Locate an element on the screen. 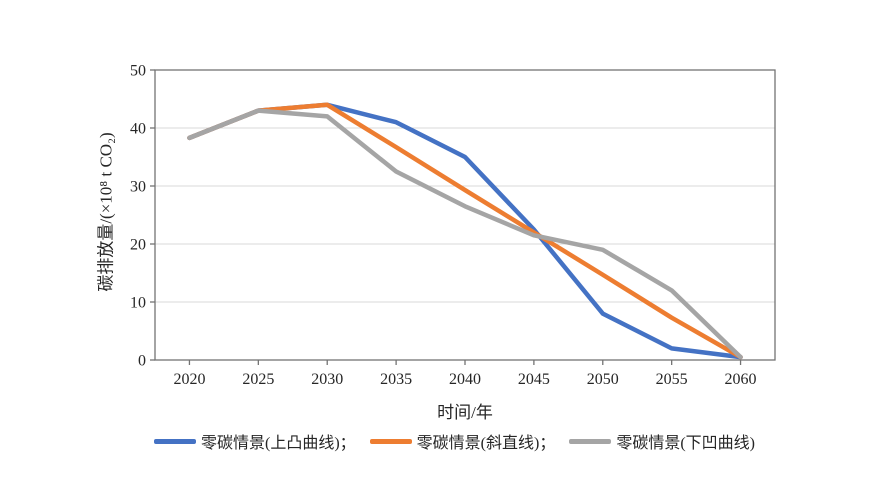 The height and width of the screenshot is (501, 879). legend-swatch-straight-line is located at coordinates (390, 441).